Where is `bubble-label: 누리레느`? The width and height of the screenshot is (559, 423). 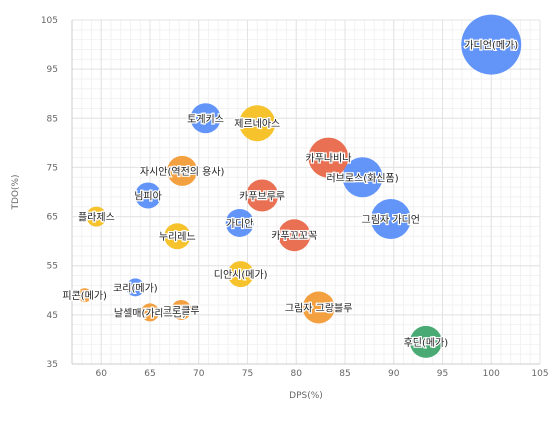 bubble-label: 누리레느 is located at coordinates (177, 237).